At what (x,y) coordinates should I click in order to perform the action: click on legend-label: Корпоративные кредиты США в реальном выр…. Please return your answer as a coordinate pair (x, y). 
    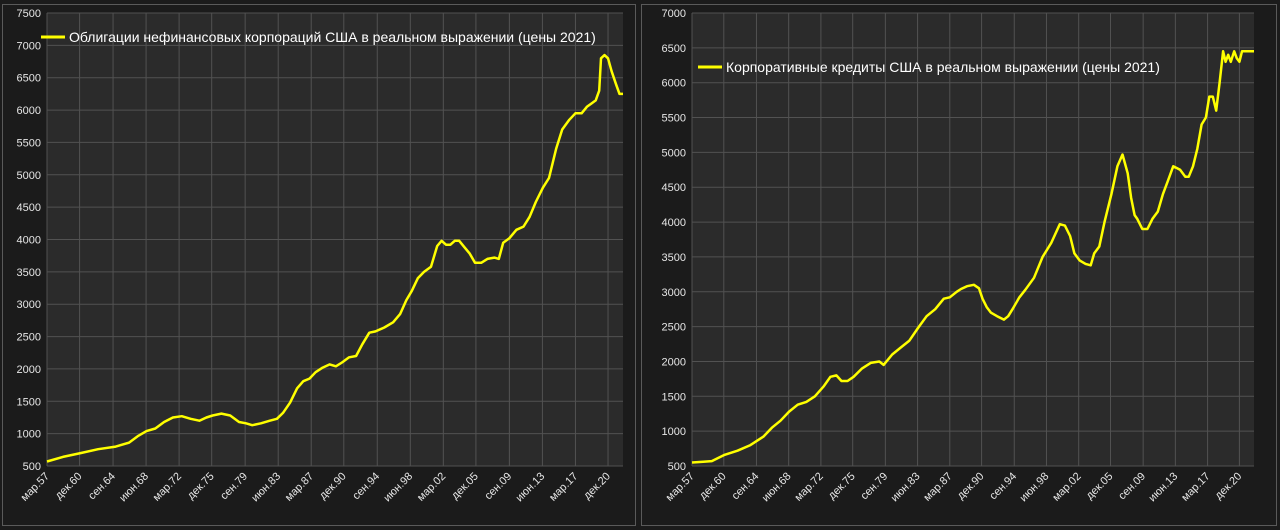
    Looking at the image, I should click on (943, 67).